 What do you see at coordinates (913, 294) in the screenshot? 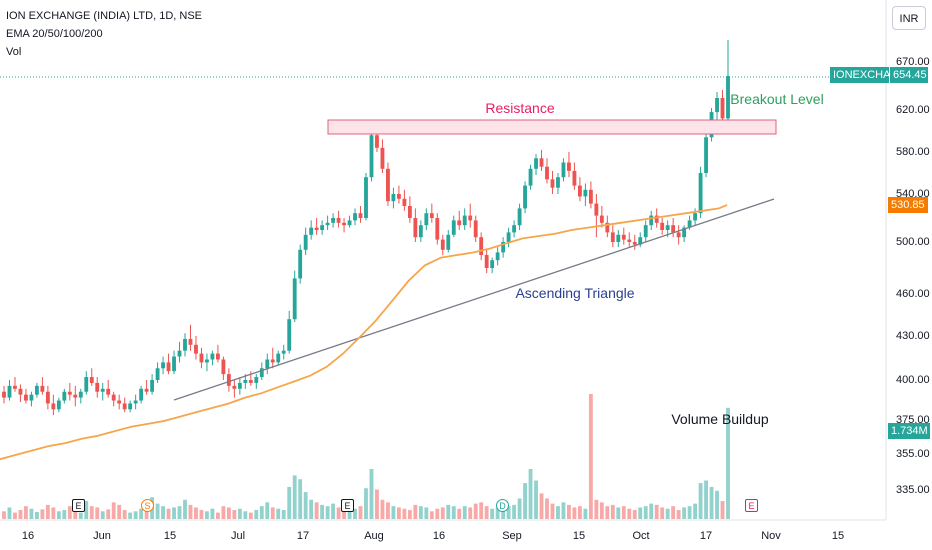
I see `price-tick: 460.00` at bounding box center [913, 294].